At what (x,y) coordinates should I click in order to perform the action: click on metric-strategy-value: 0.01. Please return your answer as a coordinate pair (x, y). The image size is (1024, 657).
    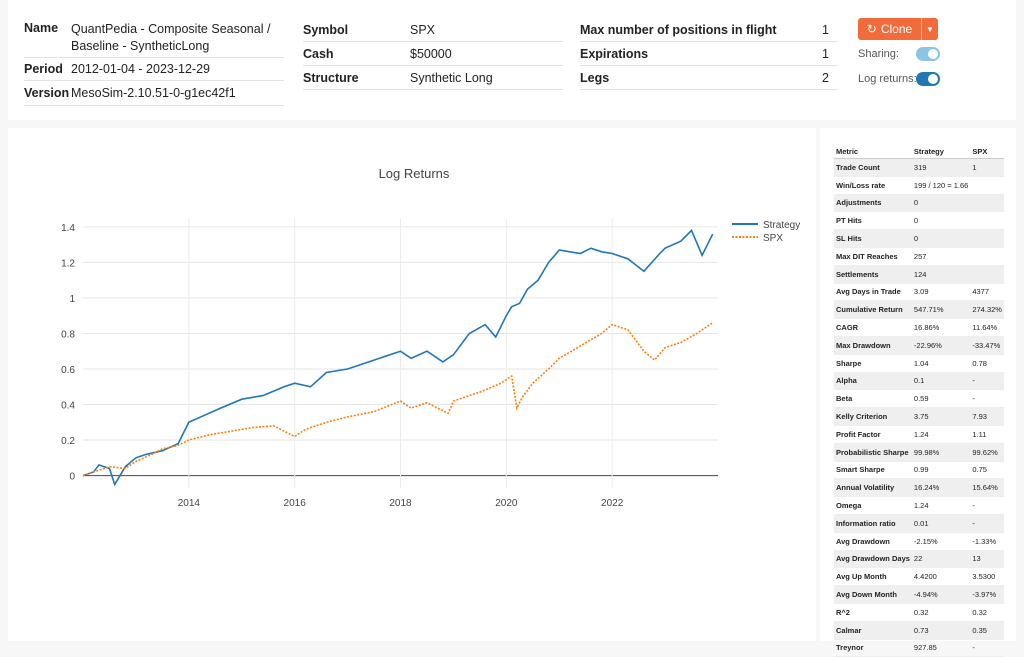
    Looking at the image, I should click on (941, 523).